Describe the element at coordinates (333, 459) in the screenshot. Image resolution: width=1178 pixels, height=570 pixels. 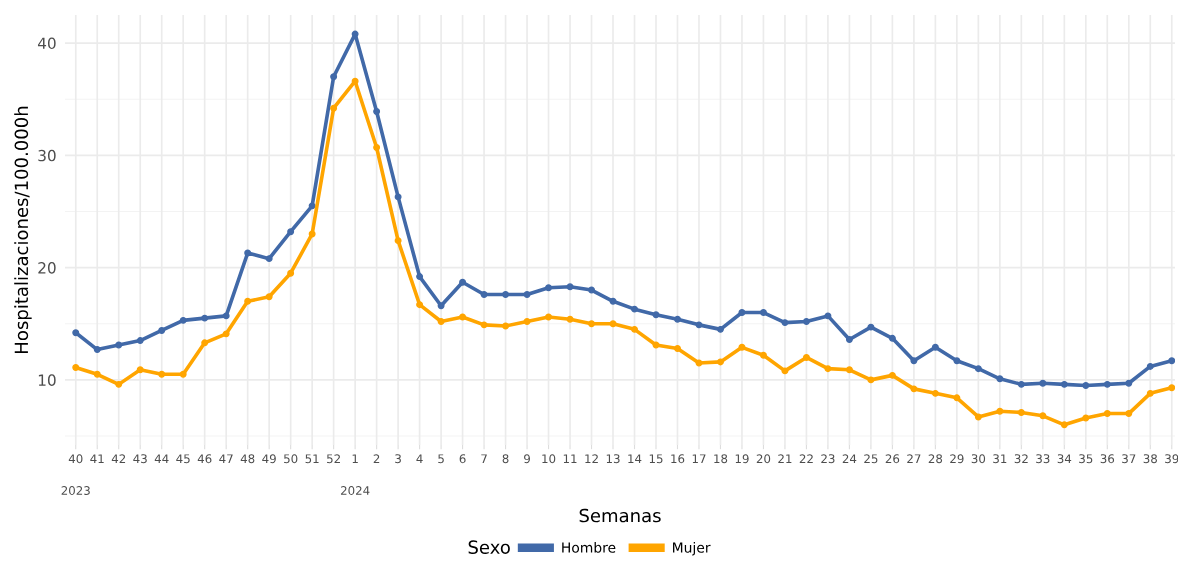
I see `x-tick-label: 52` at that location.